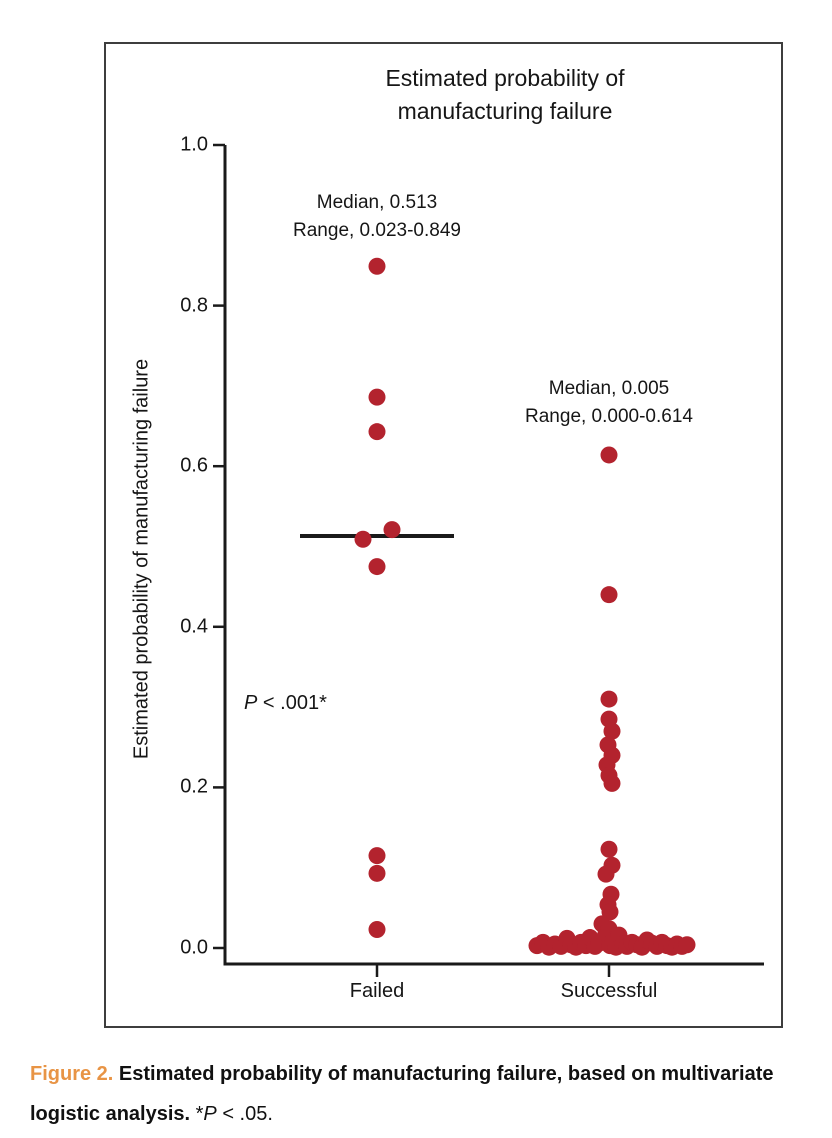 This screenshot has width=832, height=1138. I want to click on y-tick-label: 1.0, so click(194, 144).